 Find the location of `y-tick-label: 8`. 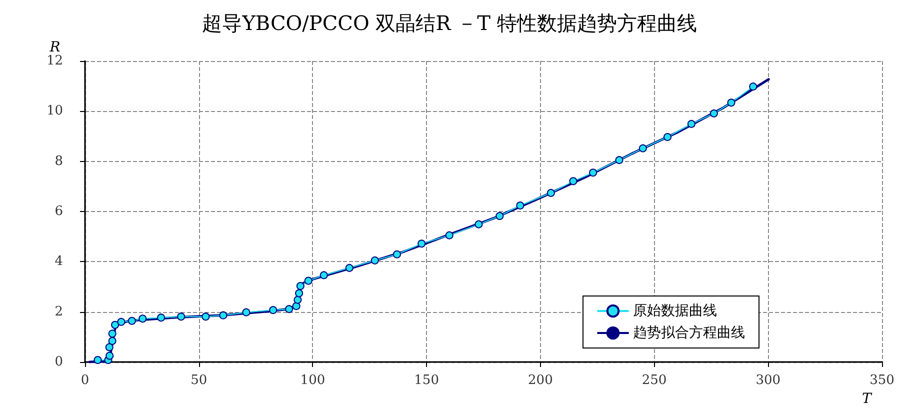

y-tick-label: 8 is located at coordinates (58, 161).